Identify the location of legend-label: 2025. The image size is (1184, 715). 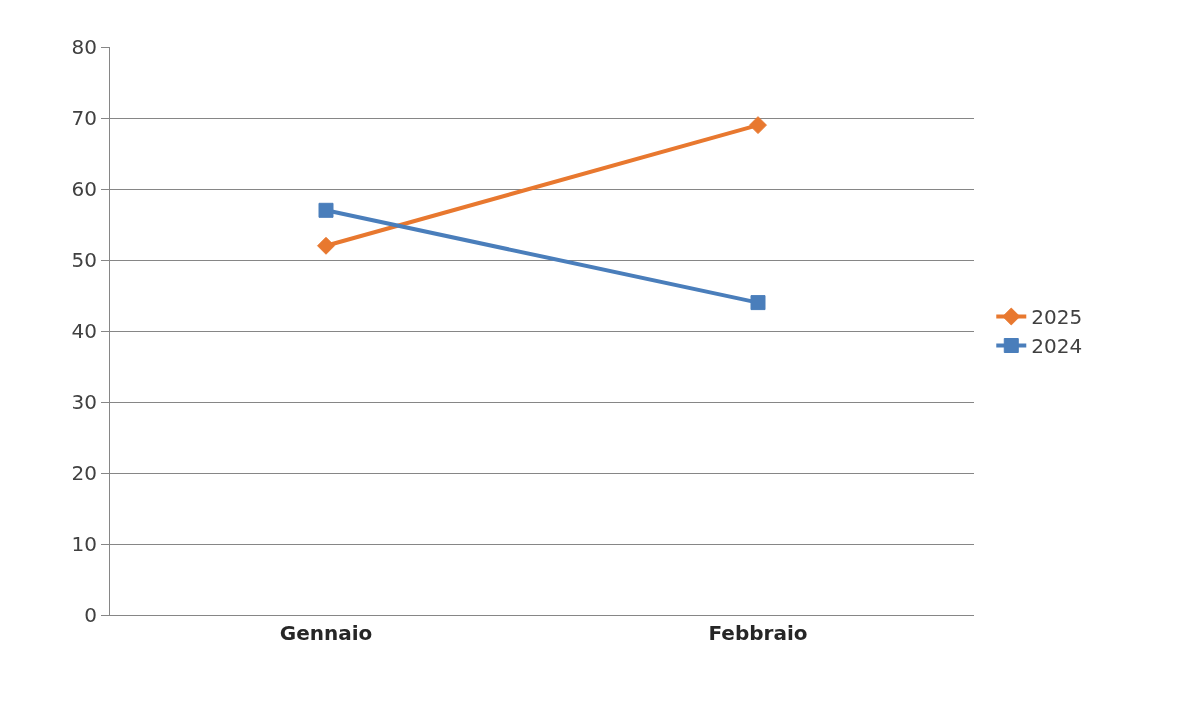
(1057, 317).